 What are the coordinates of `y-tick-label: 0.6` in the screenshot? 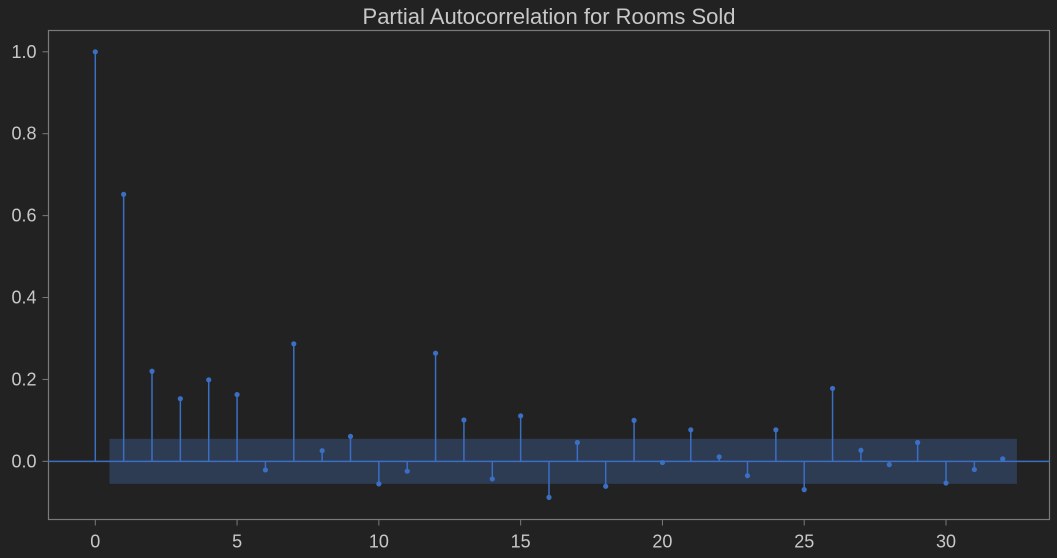 It's located at (23, 216).